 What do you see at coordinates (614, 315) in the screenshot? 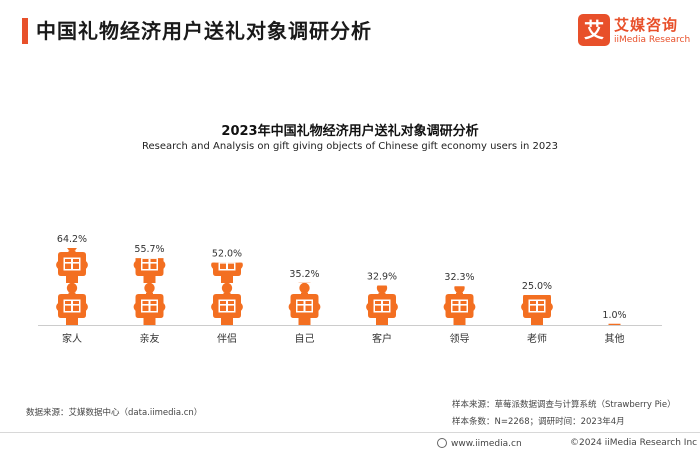
I see `data-label: 1.0%` at bounding box center [614, 315].